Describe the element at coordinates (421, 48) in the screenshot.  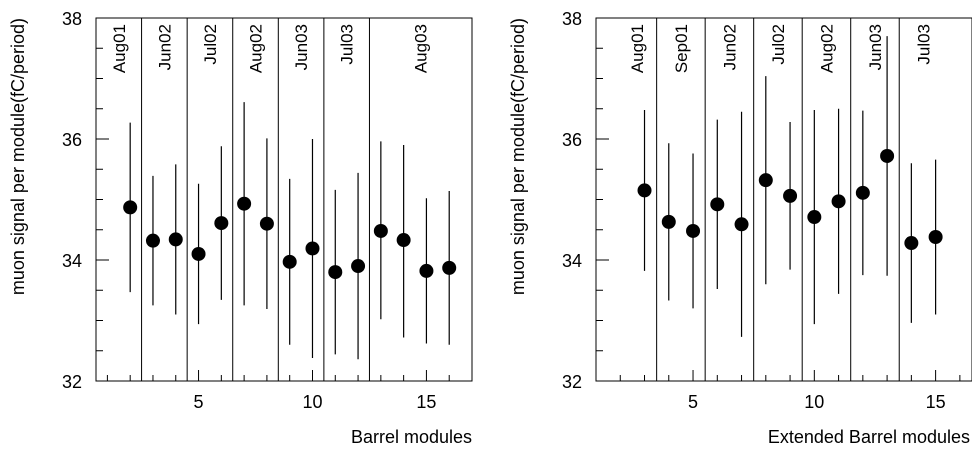
I see `period-label: Aug03` at that location.